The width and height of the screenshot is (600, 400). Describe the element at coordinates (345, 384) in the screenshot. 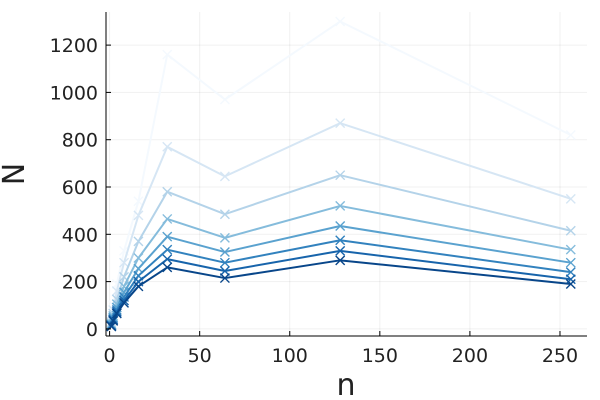

I see `x-axis-title: n` at that location.